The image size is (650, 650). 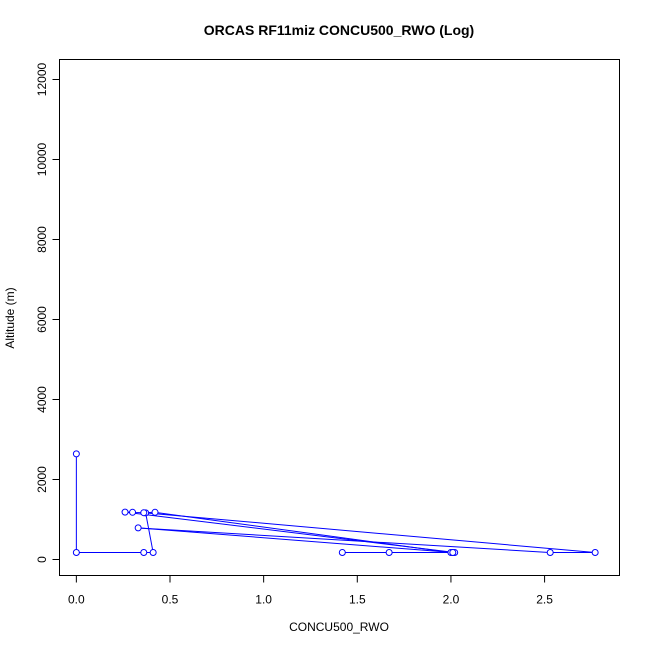 I want to click on x-axis-tick-label: 2.5, so click(x=544, y=600).